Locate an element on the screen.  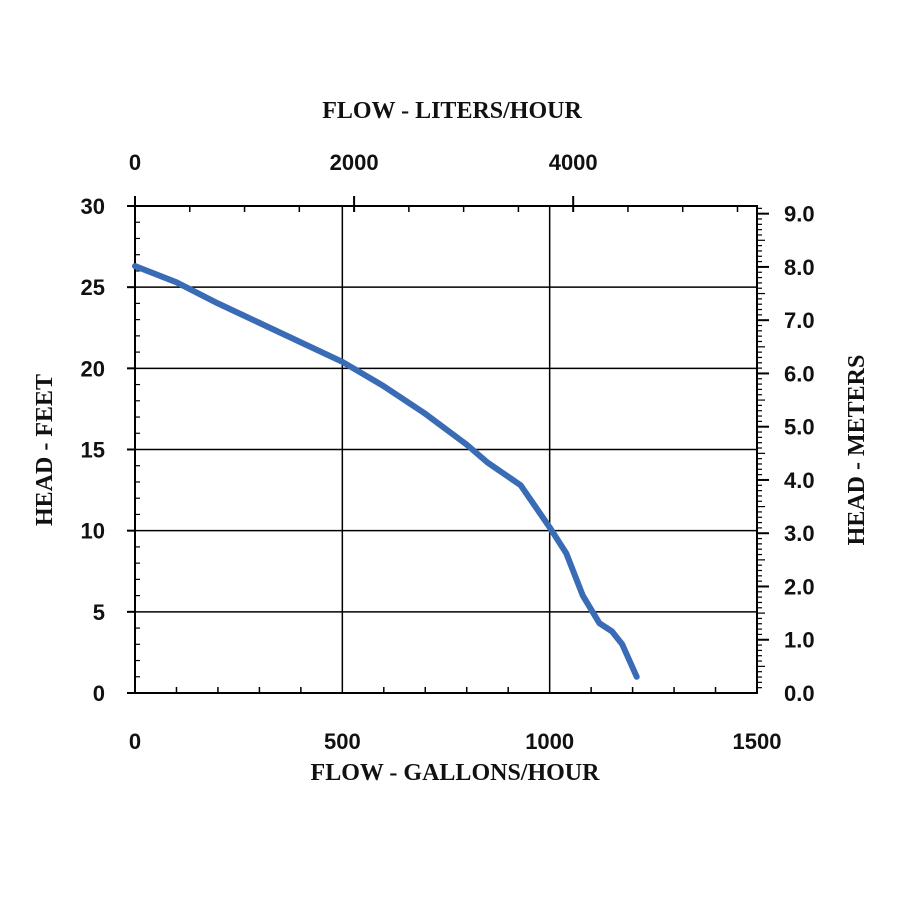
y2-tick-label: 2.0 is located at coordinates (799, 586).